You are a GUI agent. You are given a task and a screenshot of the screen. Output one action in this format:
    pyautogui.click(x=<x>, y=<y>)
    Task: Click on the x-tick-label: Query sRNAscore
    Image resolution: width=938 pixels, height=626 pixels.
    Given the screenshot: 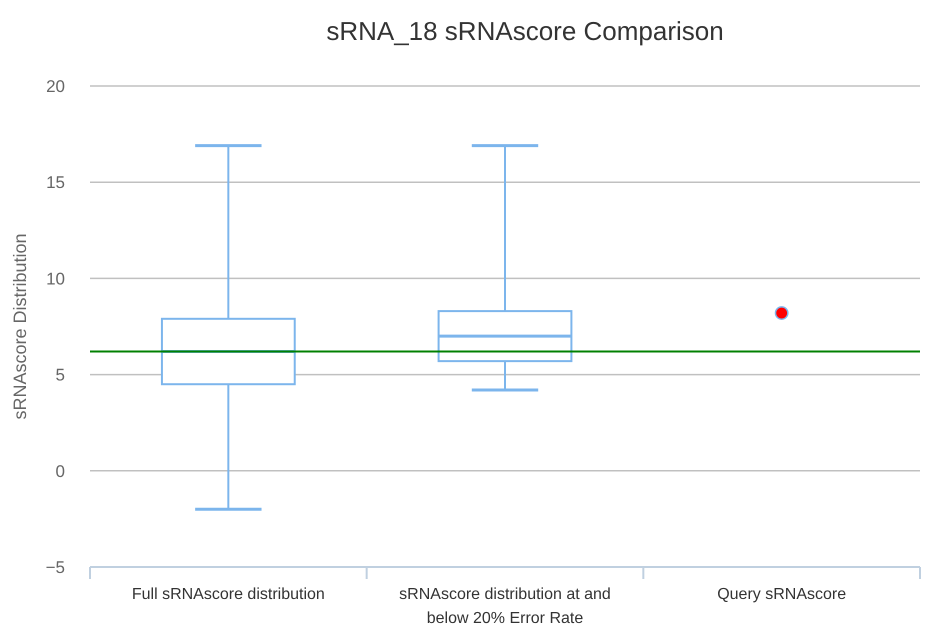 What is the action you would take?
    pyautogui.click(x=781, y=594)
    